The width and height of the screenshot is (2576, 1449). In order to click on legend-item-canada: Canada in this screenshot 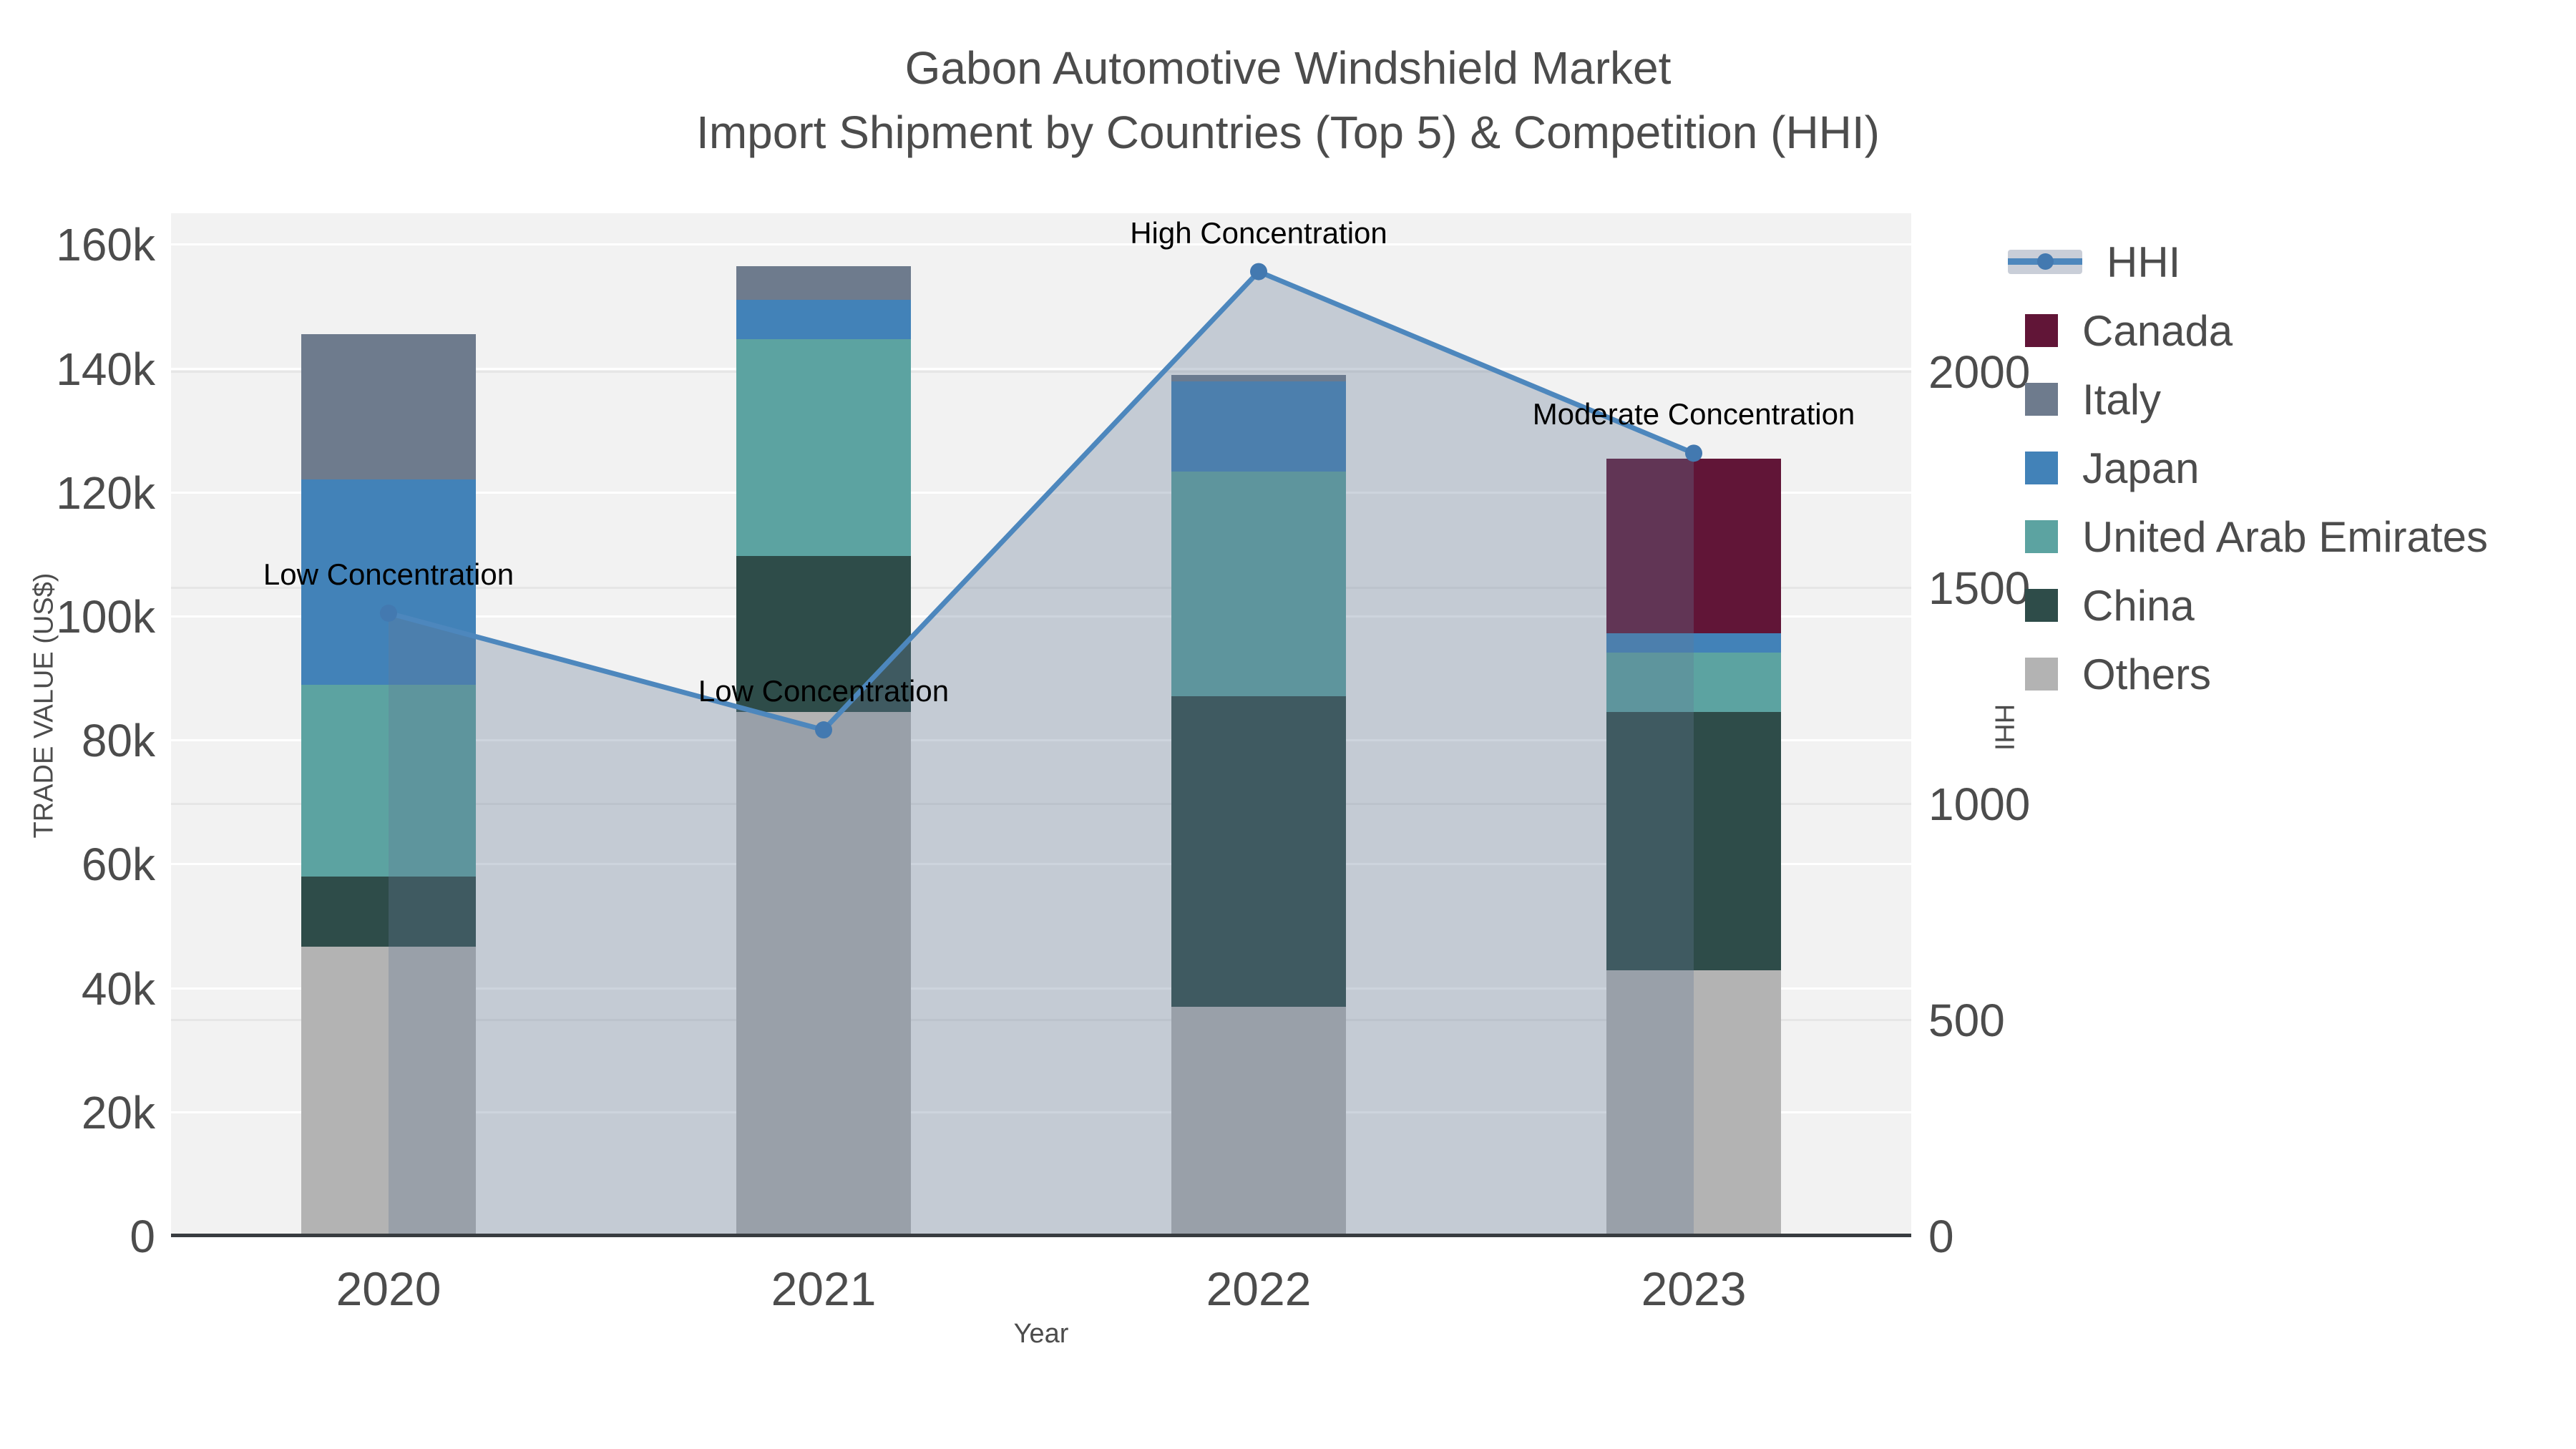, I will do `click(2120, 330)`.